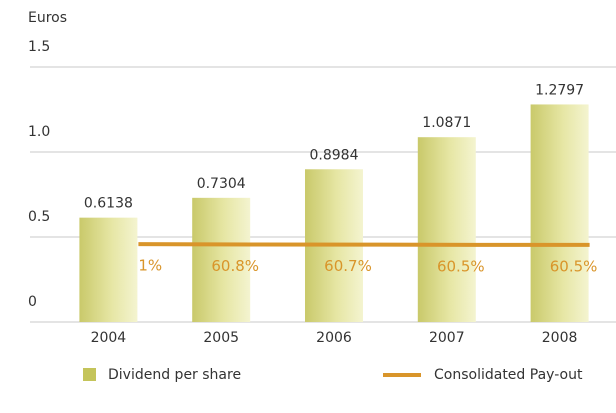 The width and height of the screenshot is (616, 413). I want to click on data-label: 60.7%, so click(348, 266).